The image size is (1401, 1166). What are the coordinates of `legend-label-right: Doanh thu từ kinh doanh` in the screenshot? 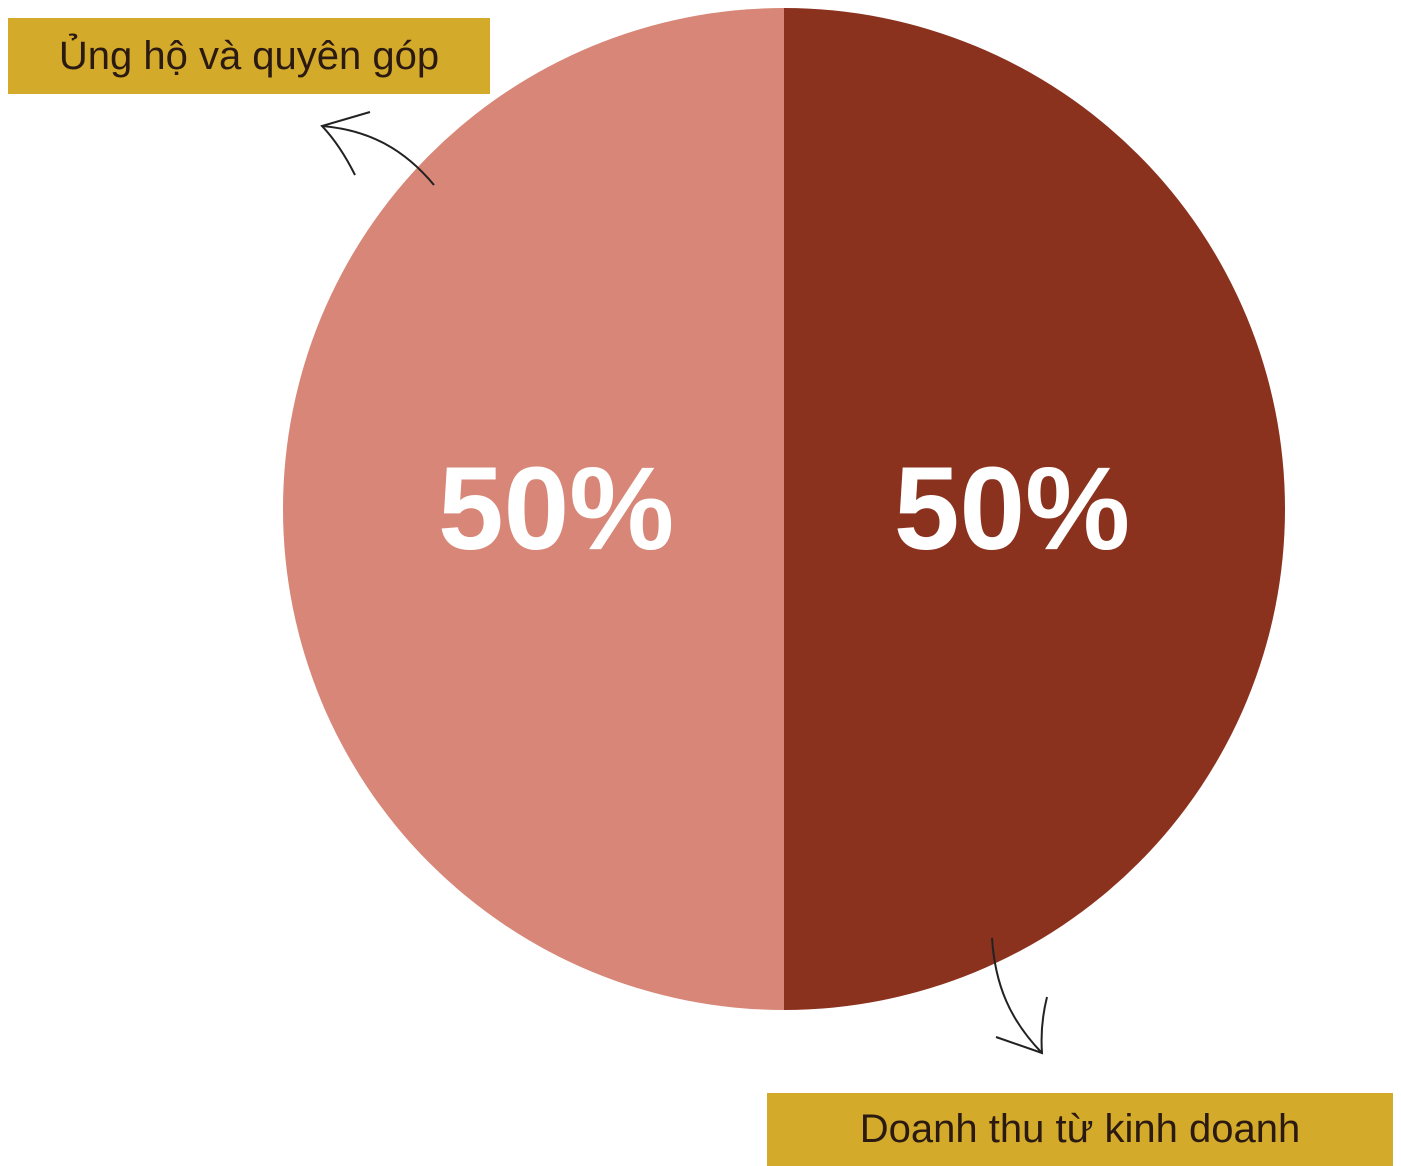 It's located at (1080, 1129).